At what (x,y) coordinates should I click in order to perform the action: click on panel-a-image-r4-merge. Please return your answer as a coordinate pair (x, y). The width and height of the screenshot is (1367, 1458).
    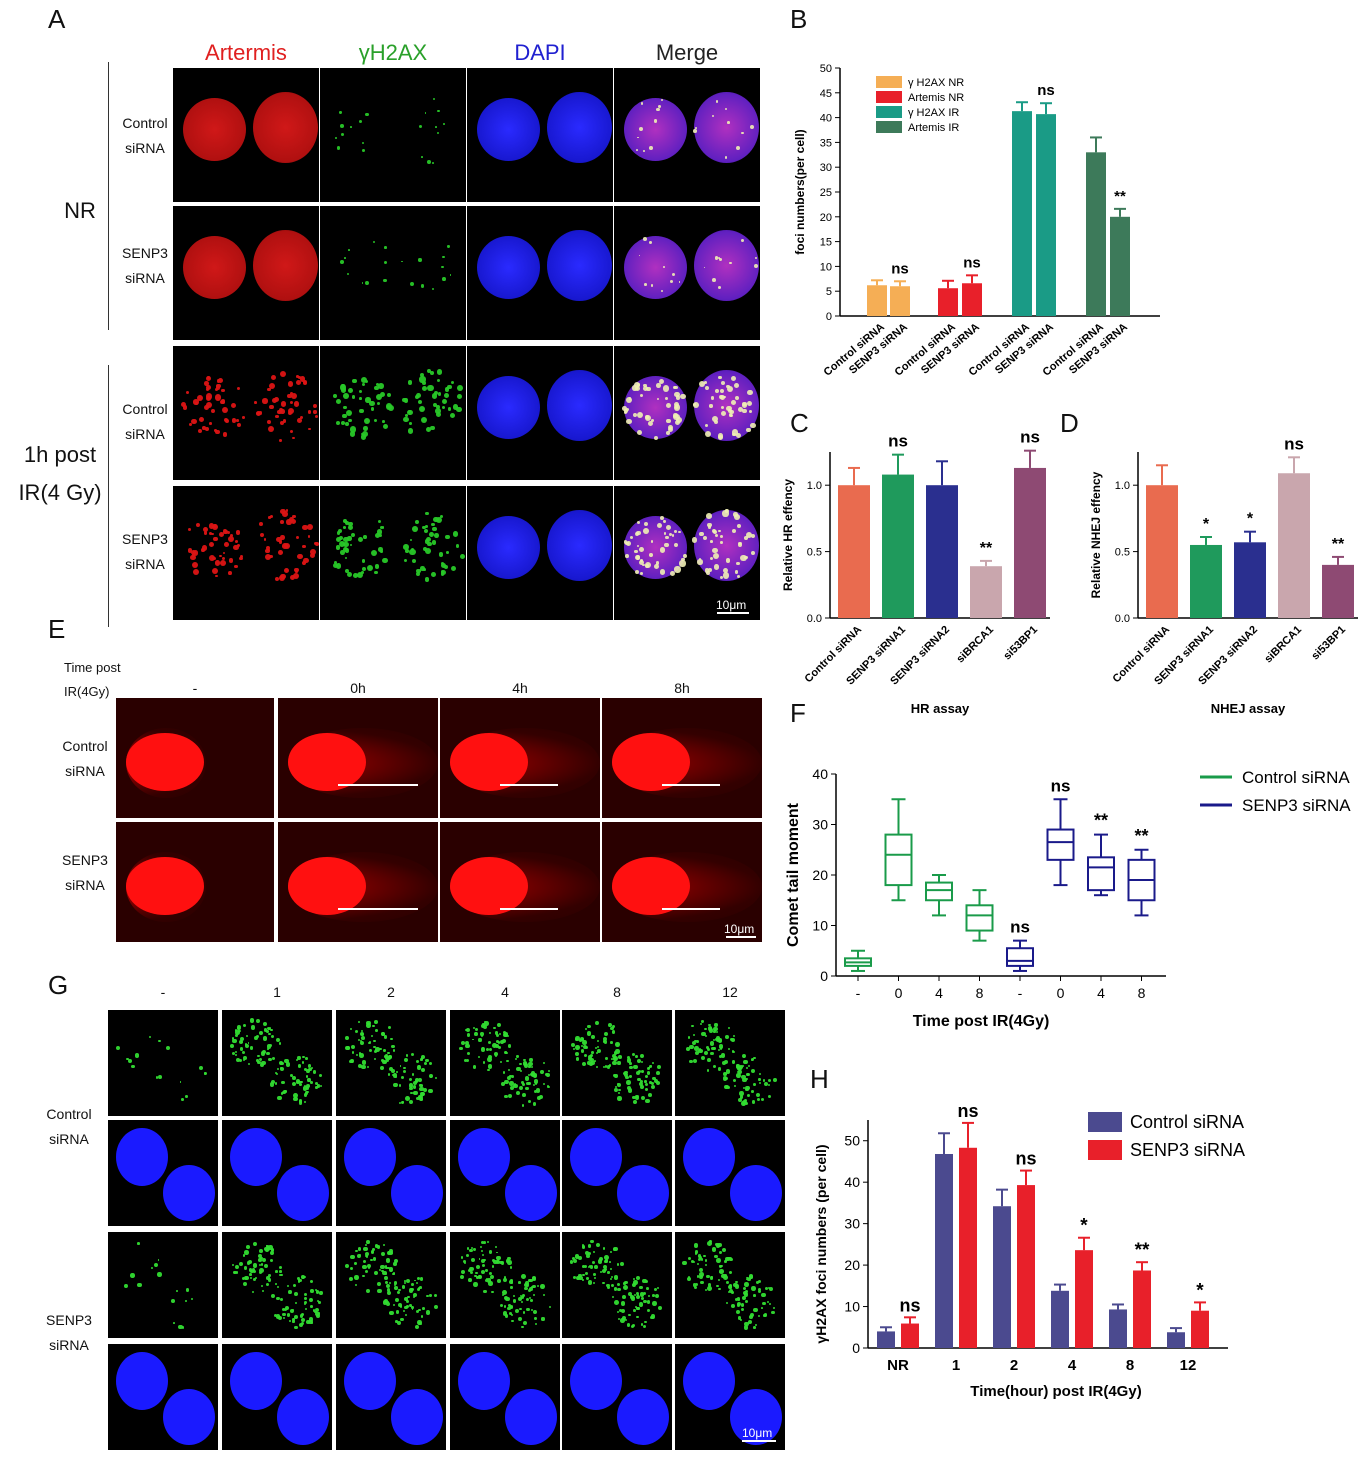
    Looking at the image, I should click on (687, 553).